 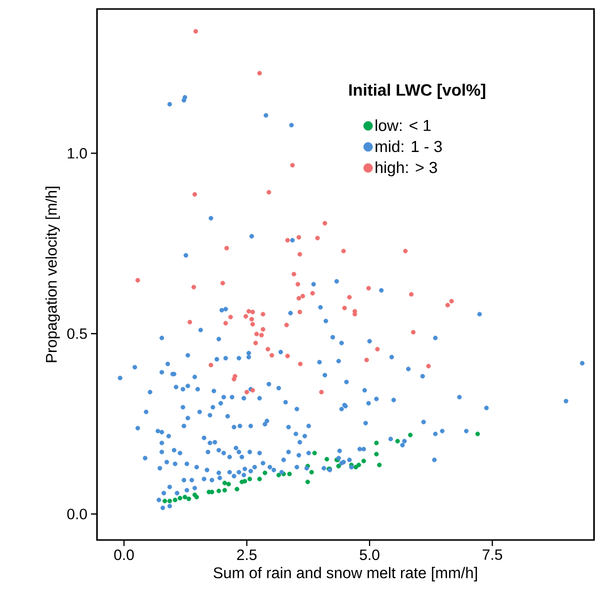 What do you see at coordinates (124, 555) in the screenshot?
I see `x-tick-label: 0.0` at bounding box center [124, 555].